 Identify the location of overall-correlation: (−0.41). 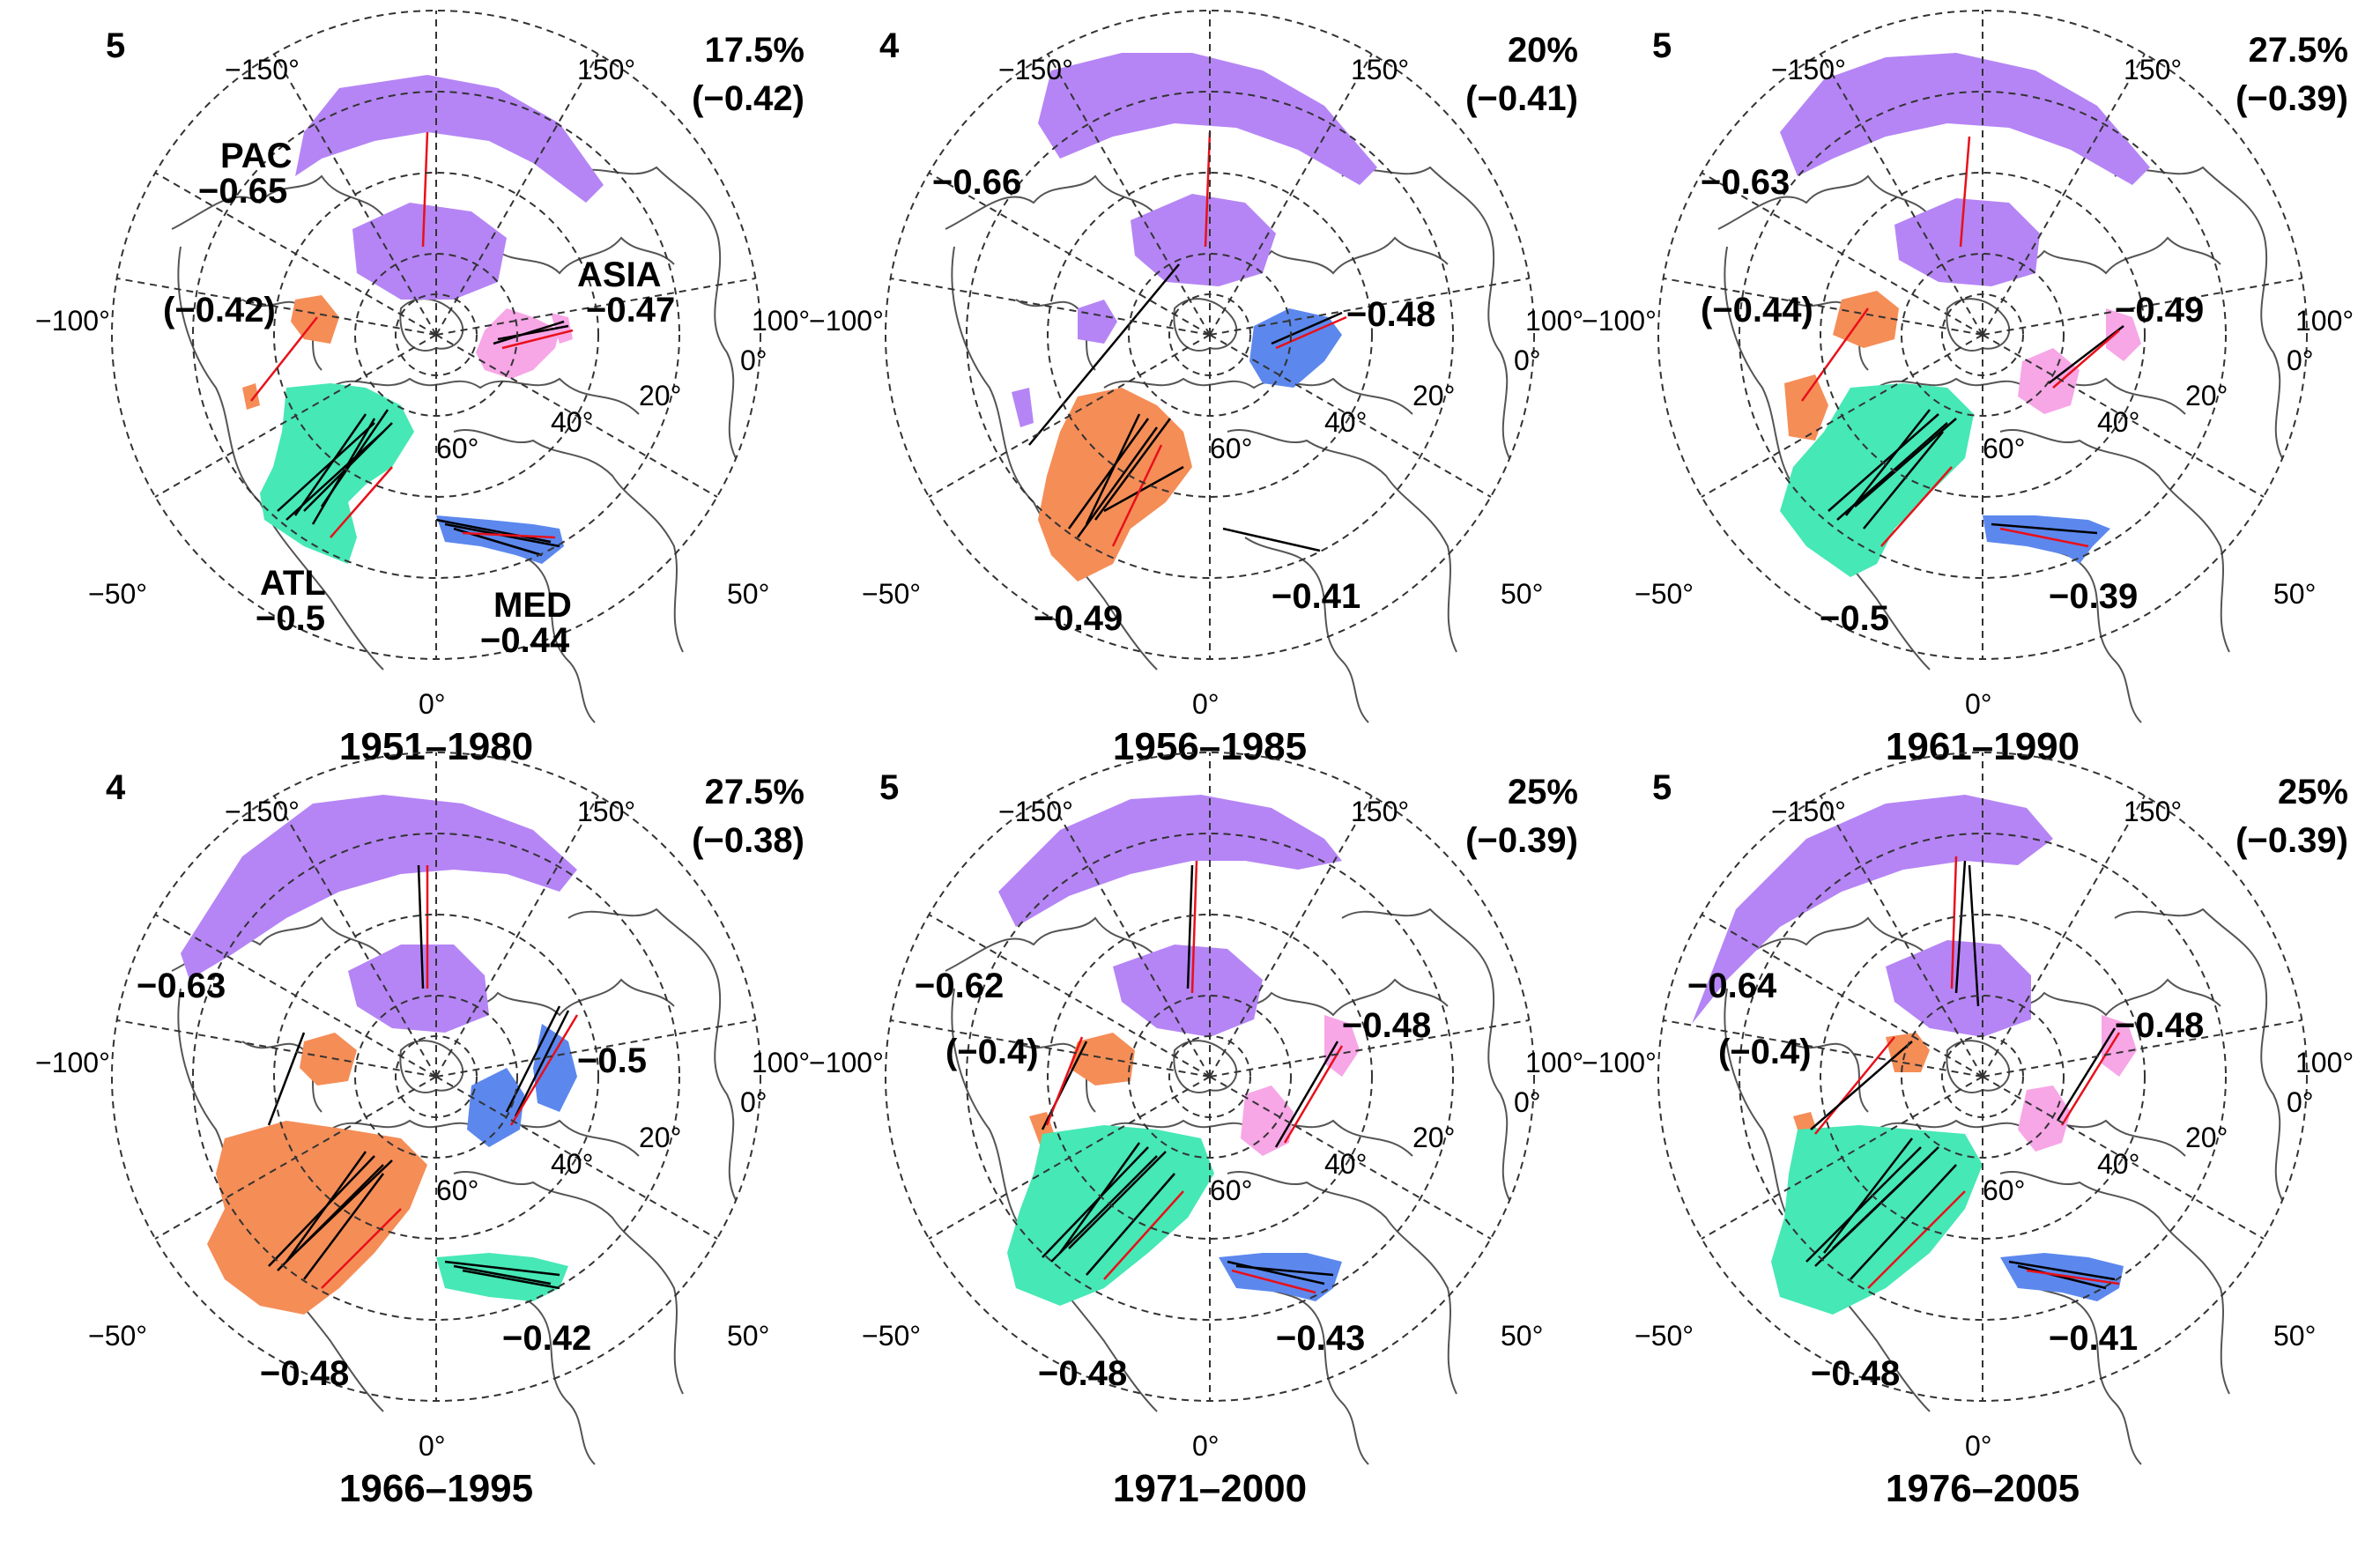
(1521, 98).